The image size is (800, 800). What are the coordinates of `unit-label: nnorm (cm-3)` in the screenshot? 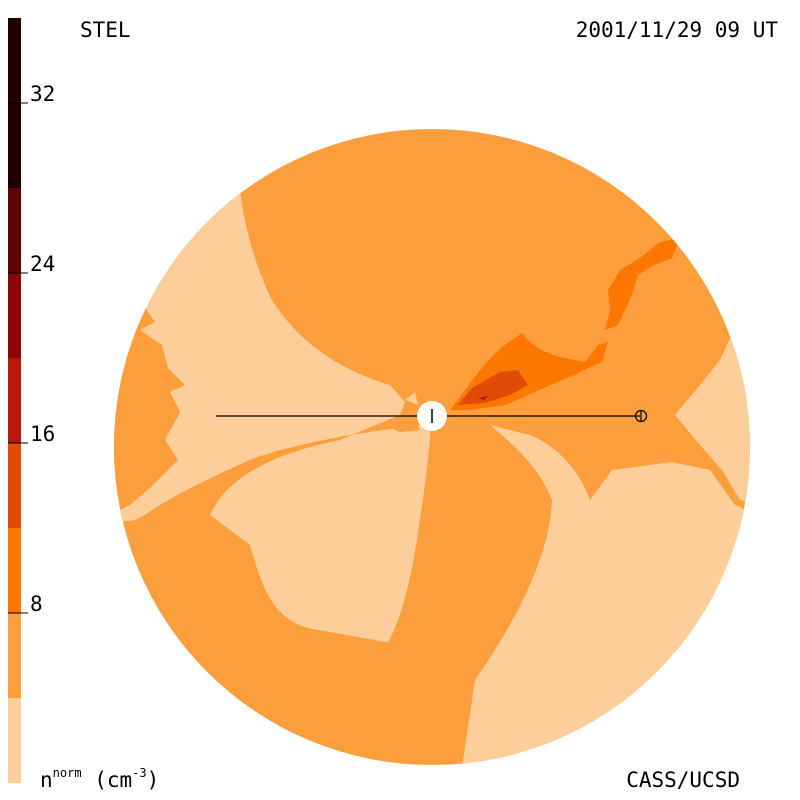 It's located at (100, 779).